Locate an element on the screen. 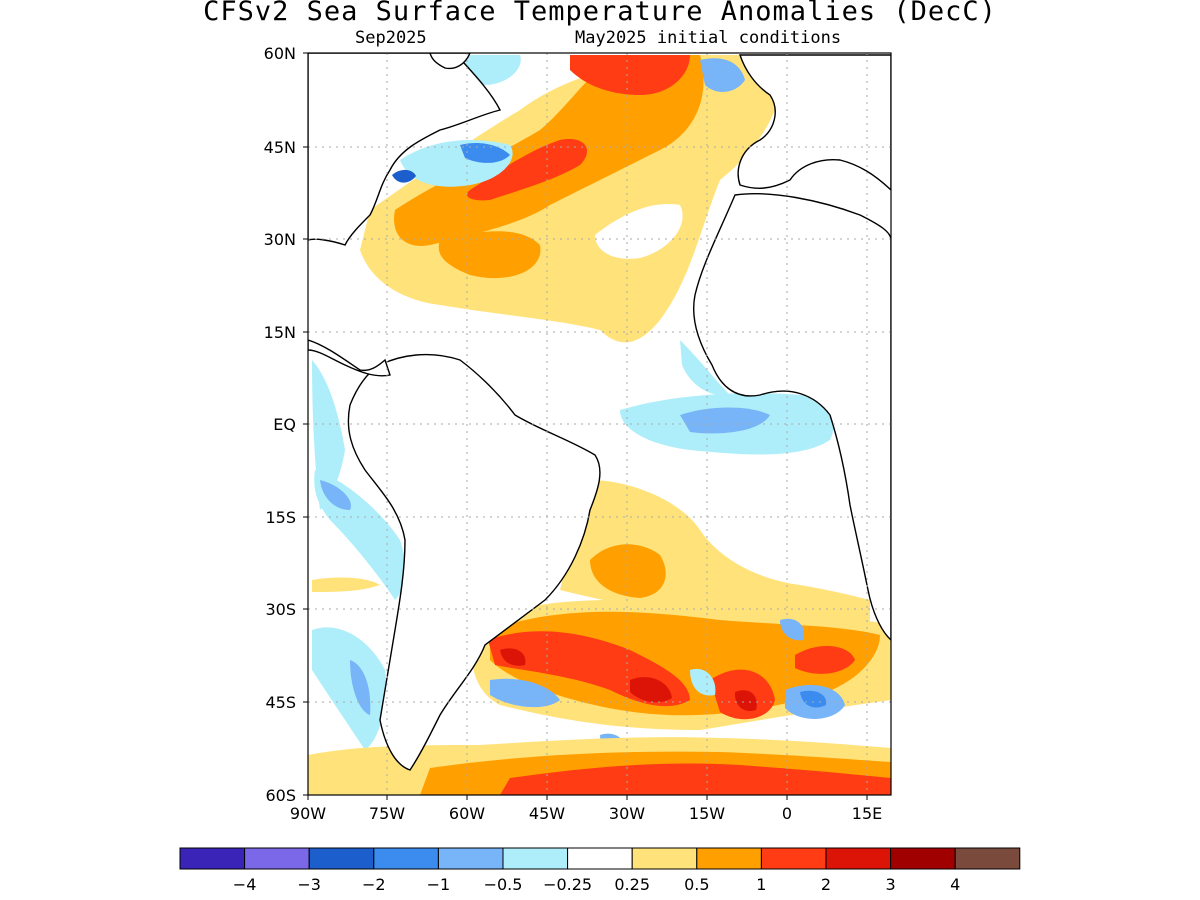 The height and width of the screenshot is (900, 1200). lon-label: 90W is located at coordinates (308, 813).